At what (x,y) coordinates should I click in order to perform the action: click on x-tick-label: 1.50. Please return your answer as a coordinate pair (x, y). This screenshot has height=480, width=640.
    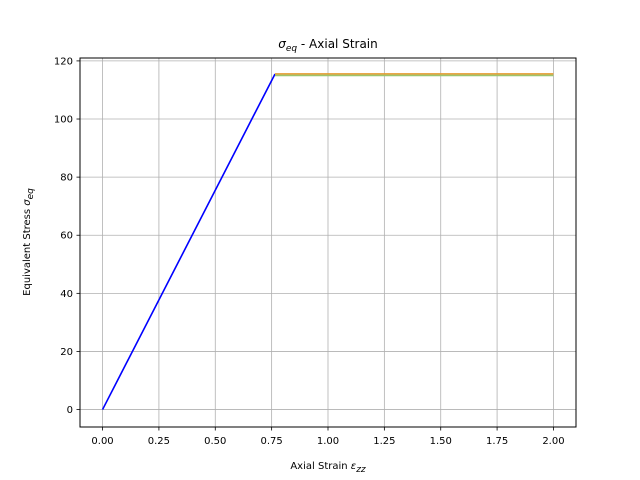
    Looking at the image, I should click on (441, 441).